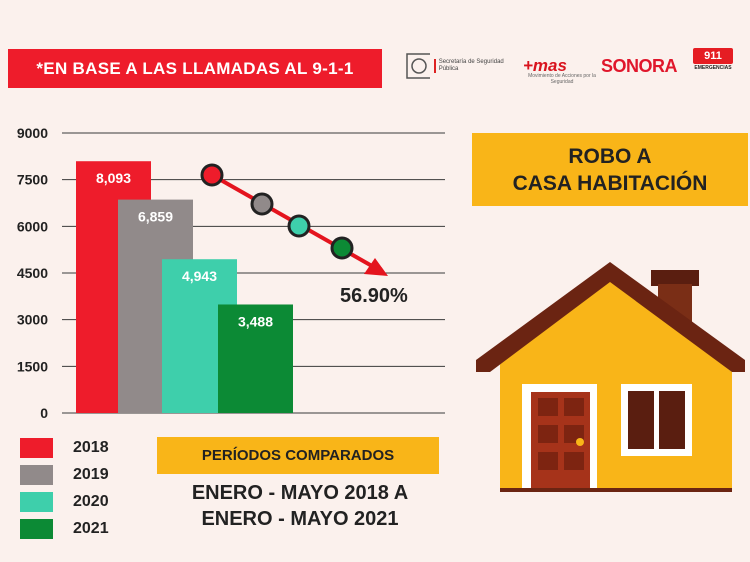 The image size is (750, 562). Describe the element at coordinates (36, 474) in the screenshot. I see `legend-swatch-2019` at that location.